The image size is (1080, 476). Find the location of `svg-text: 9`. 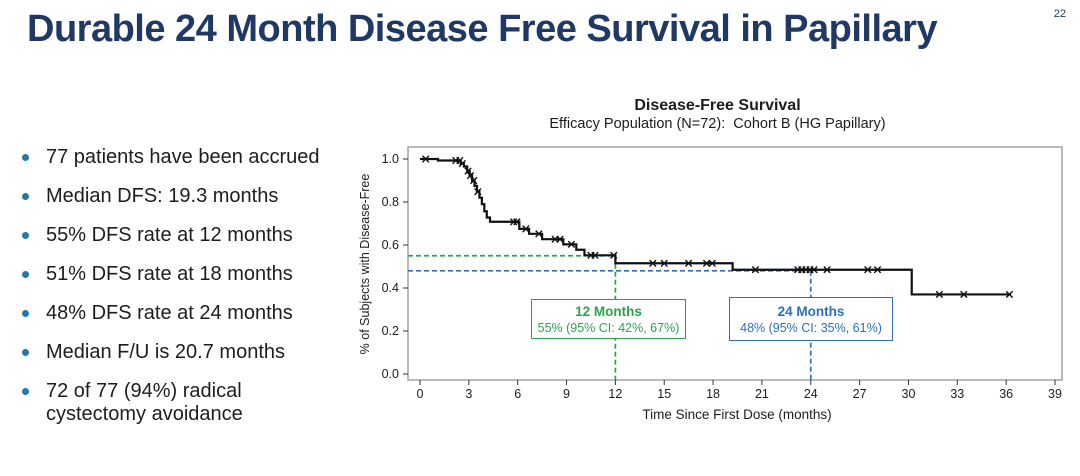

svg-text: 9 is located at coordinates (566, 394).